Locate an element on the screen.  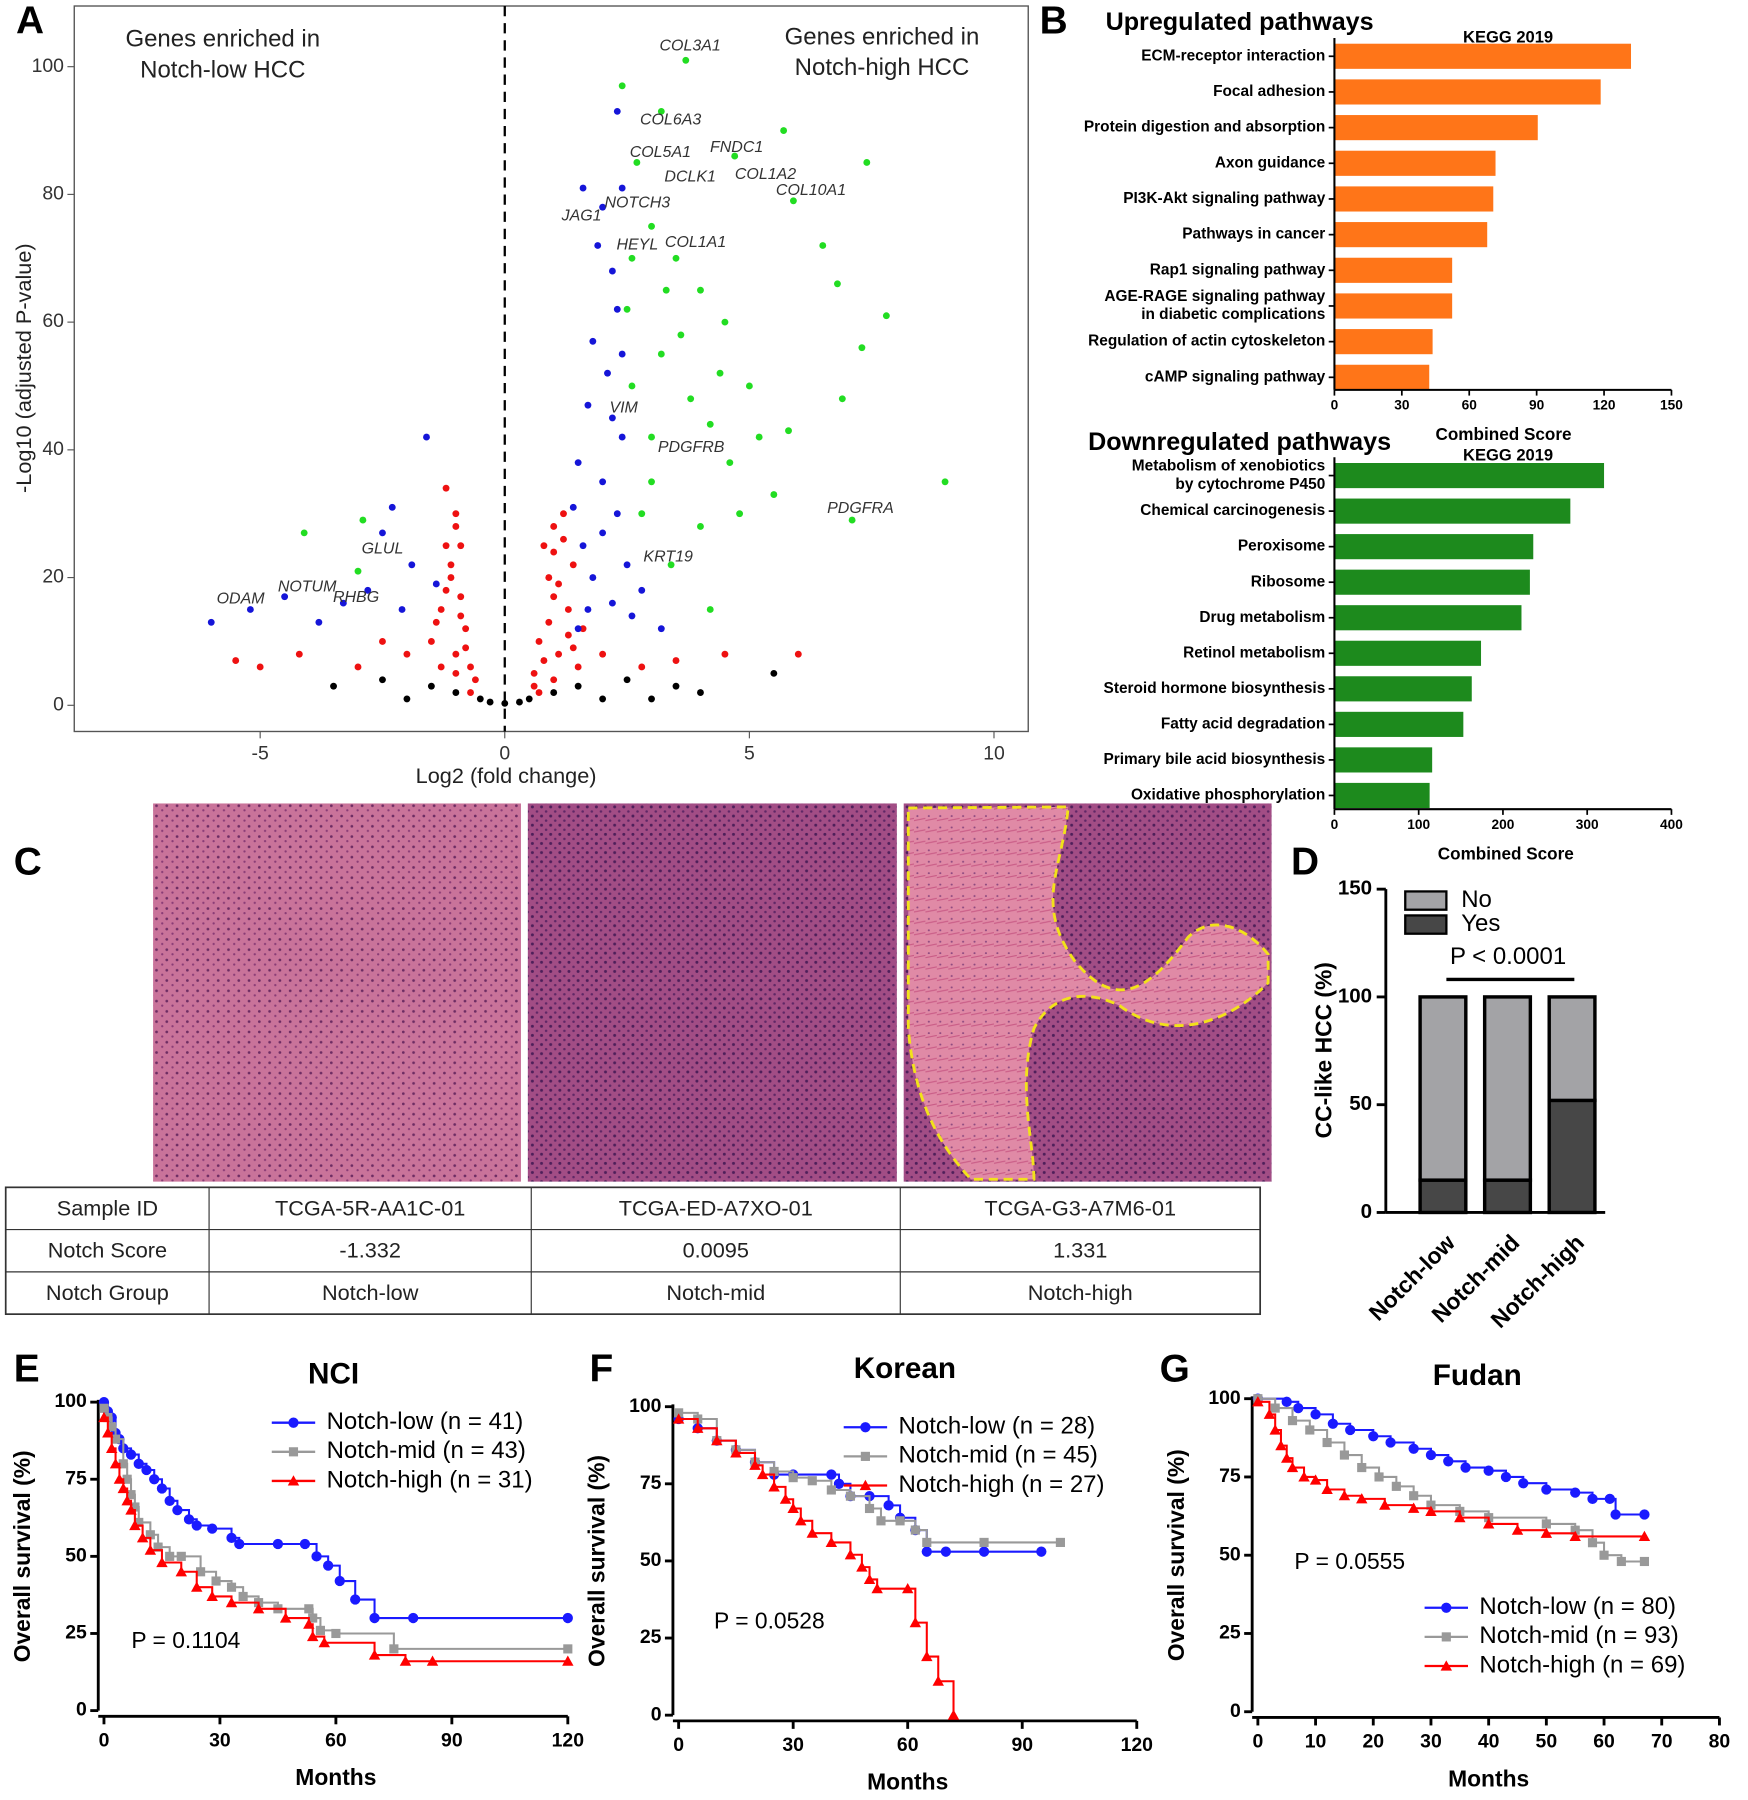
survival-curve is located at coordinates (1451, 1469).